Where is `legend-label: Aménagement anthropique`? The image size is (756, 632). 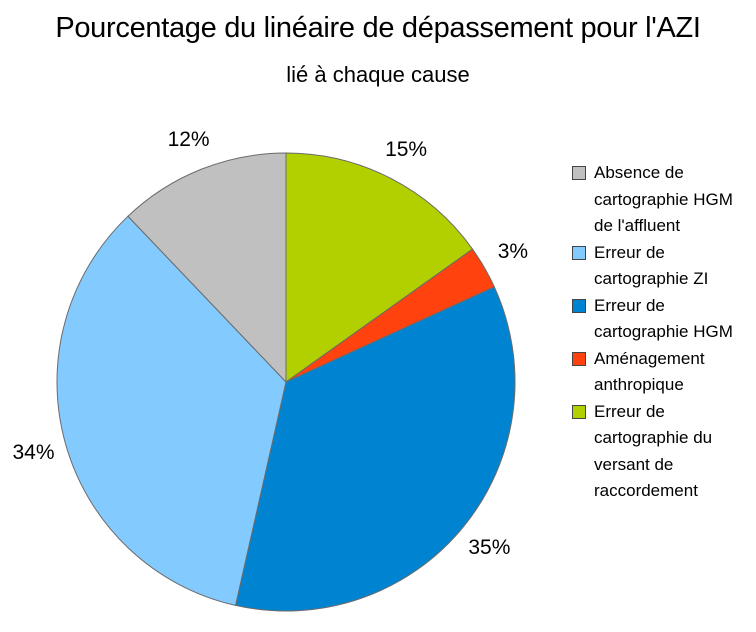 legend-label: Aménagement anthropique is located at coordinates (649, 371).